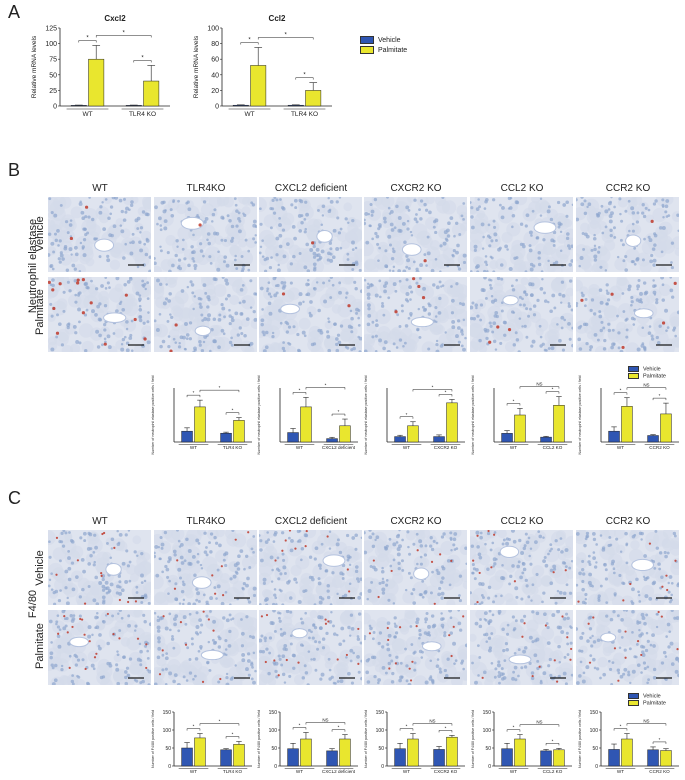  What do you see at coordinates (367, 40) in the screenshot?
I see `legend-swatch-vehicle` at bounding box center [367, 40].